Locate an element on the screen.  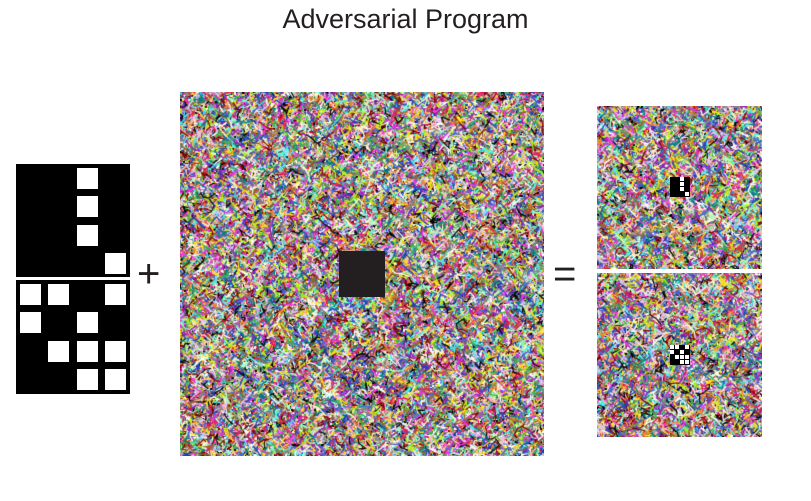
output-bottom-embedded-task is located at coordinates (680, 355).